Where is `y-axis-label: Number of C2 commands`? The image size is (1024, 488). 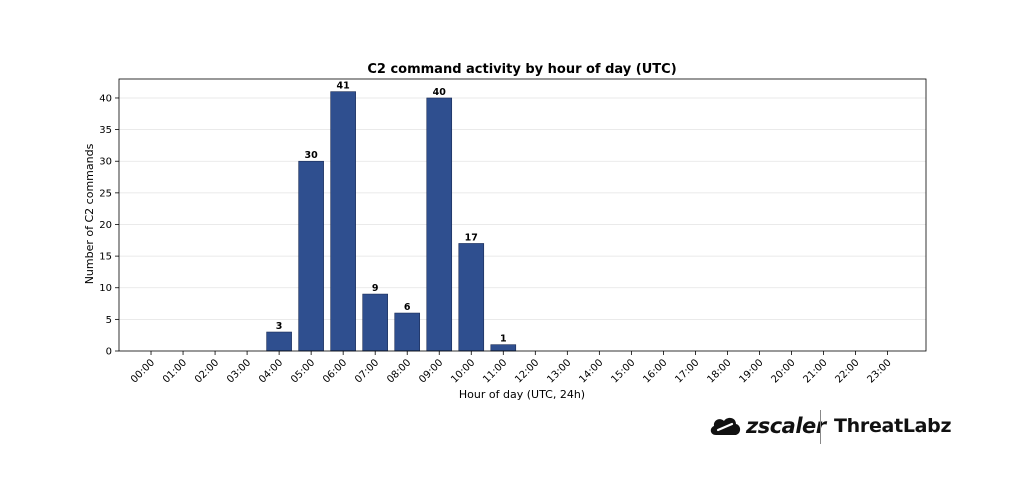 y-axis-label: Number of C2 commands is located at coordinates (89, 213).